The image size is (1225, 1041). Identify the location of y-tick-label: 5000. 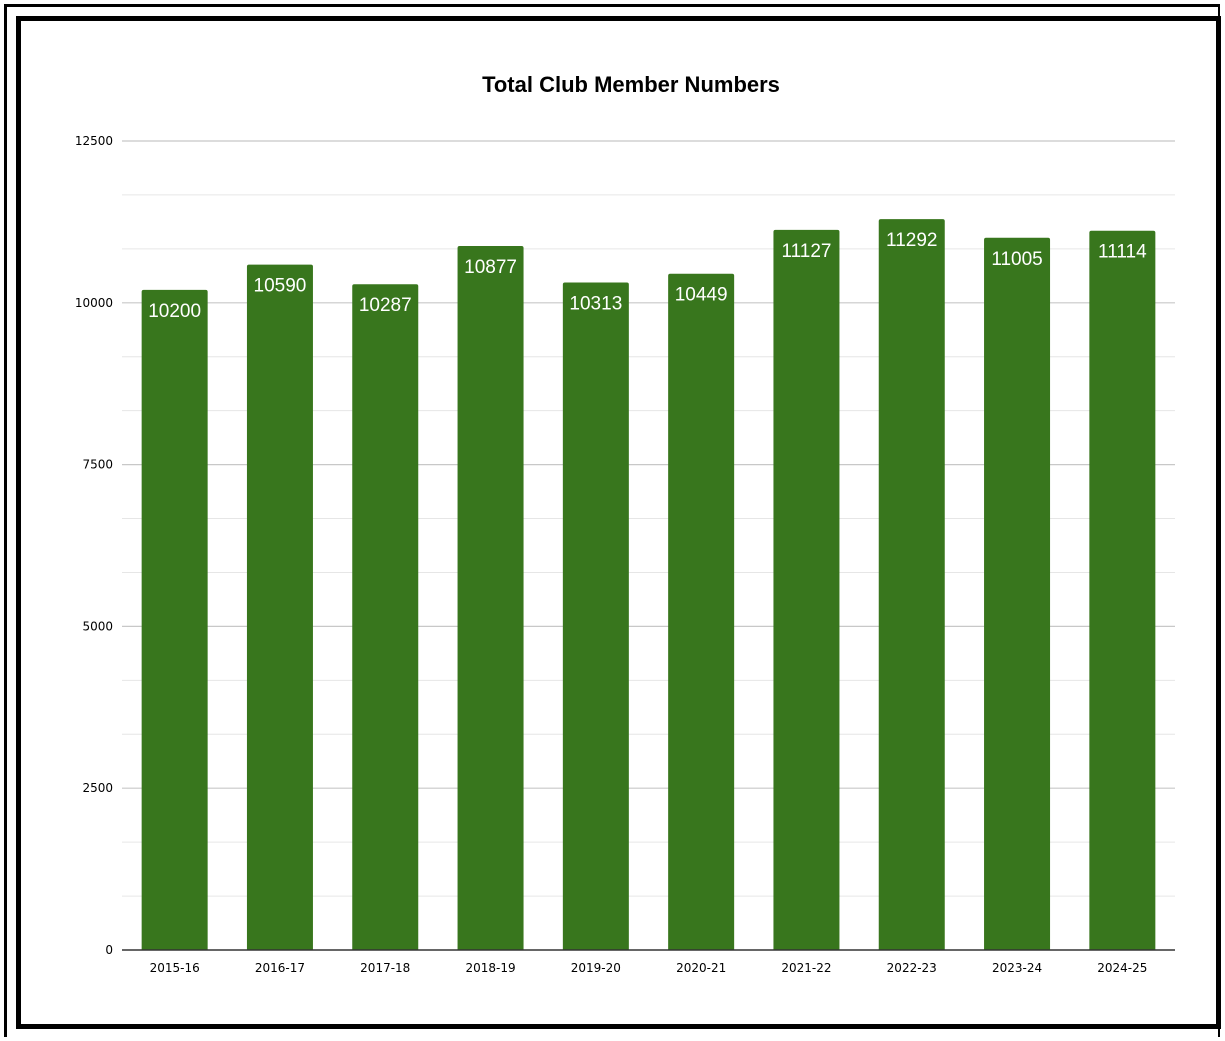
(97, 626).